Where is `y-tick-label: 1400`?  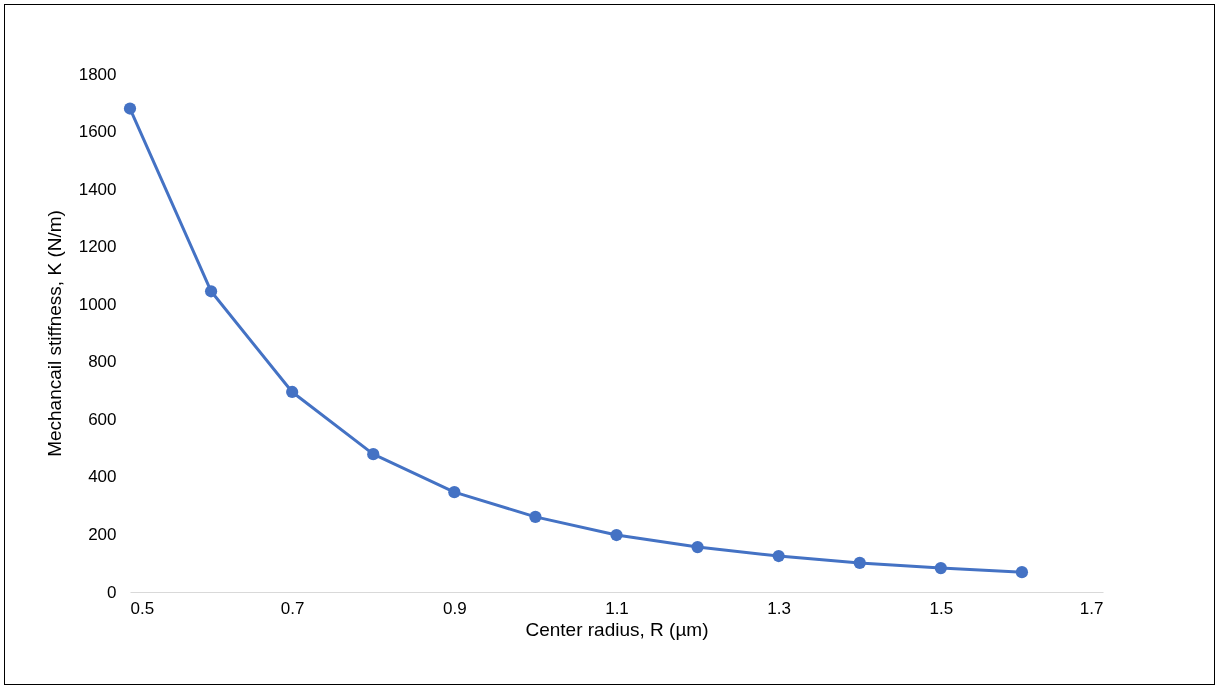
y-tick-label: 1400 is located at coordinates (97, 189).